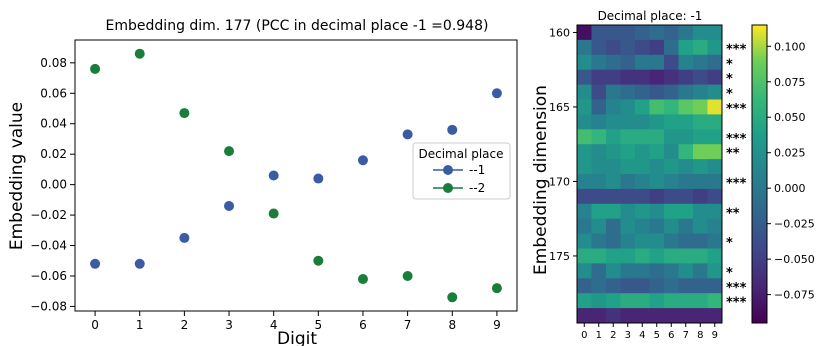 The image size is (816, 346). I want to click on colorbar-tick-label: 0.100, so click(790, 46).